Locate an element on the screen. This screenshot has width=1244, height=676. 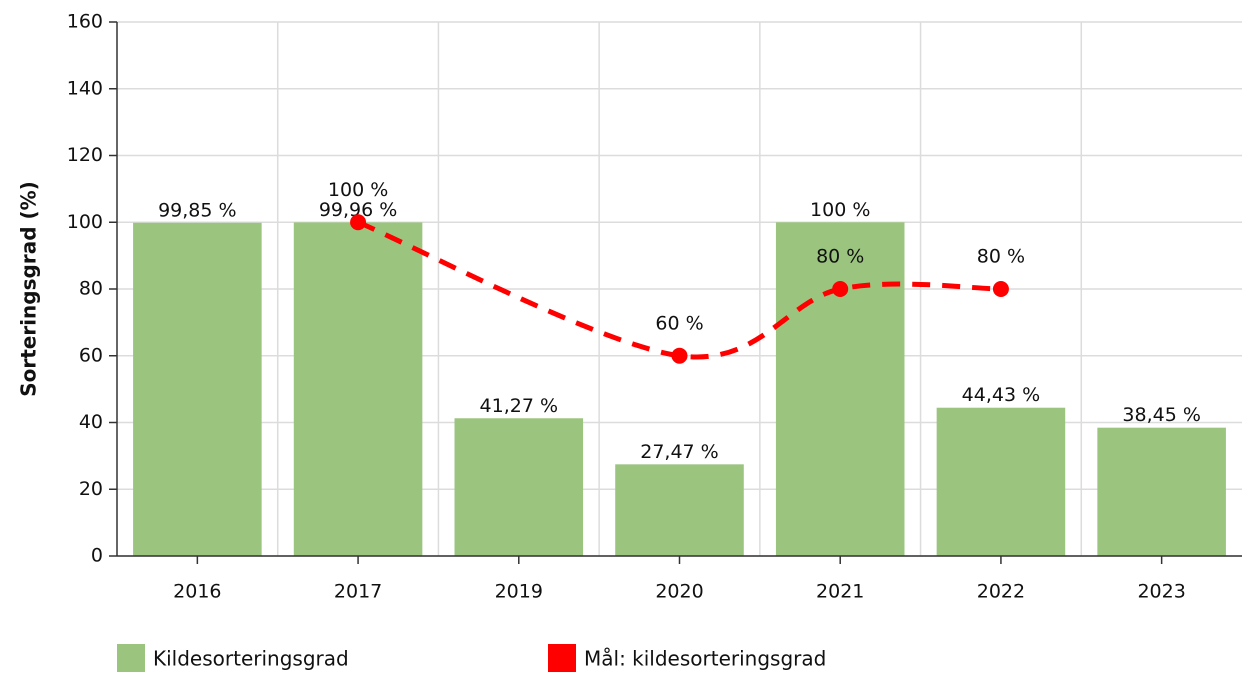
x-tick-label: 2023 is located at coordinates (1161, 592).